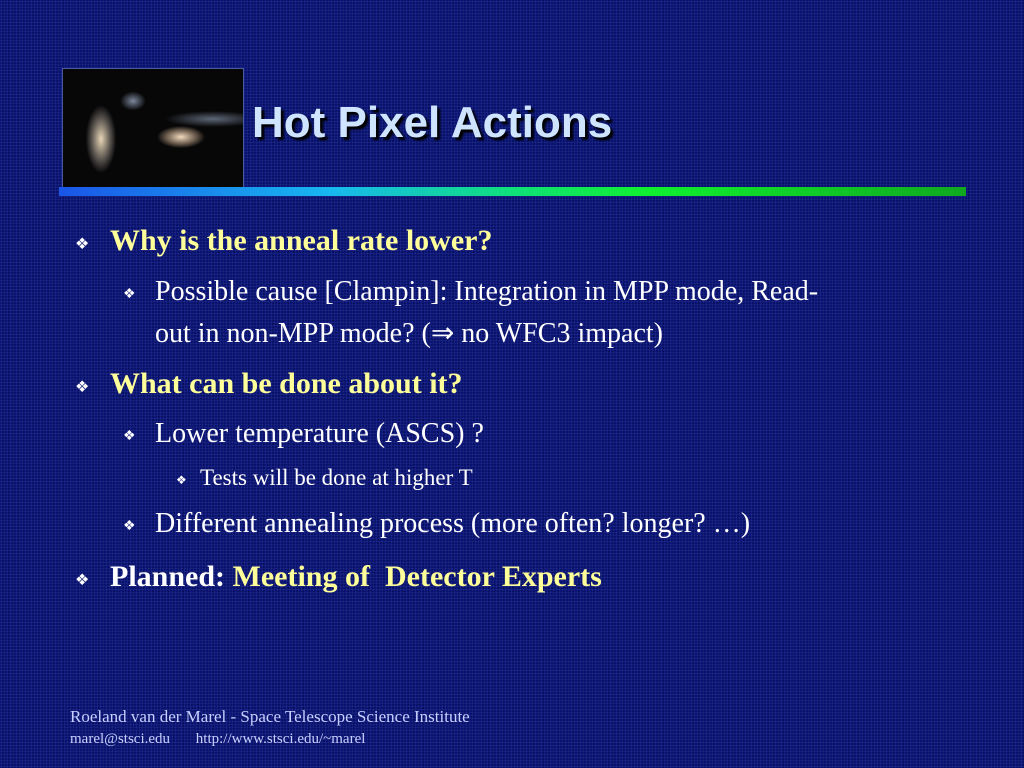 Image resolution: width=1024 pixels, height=768 pixels. Describe the element at coordinates (153, 128) in the screenshot. I see `galaxy-image` at that location.